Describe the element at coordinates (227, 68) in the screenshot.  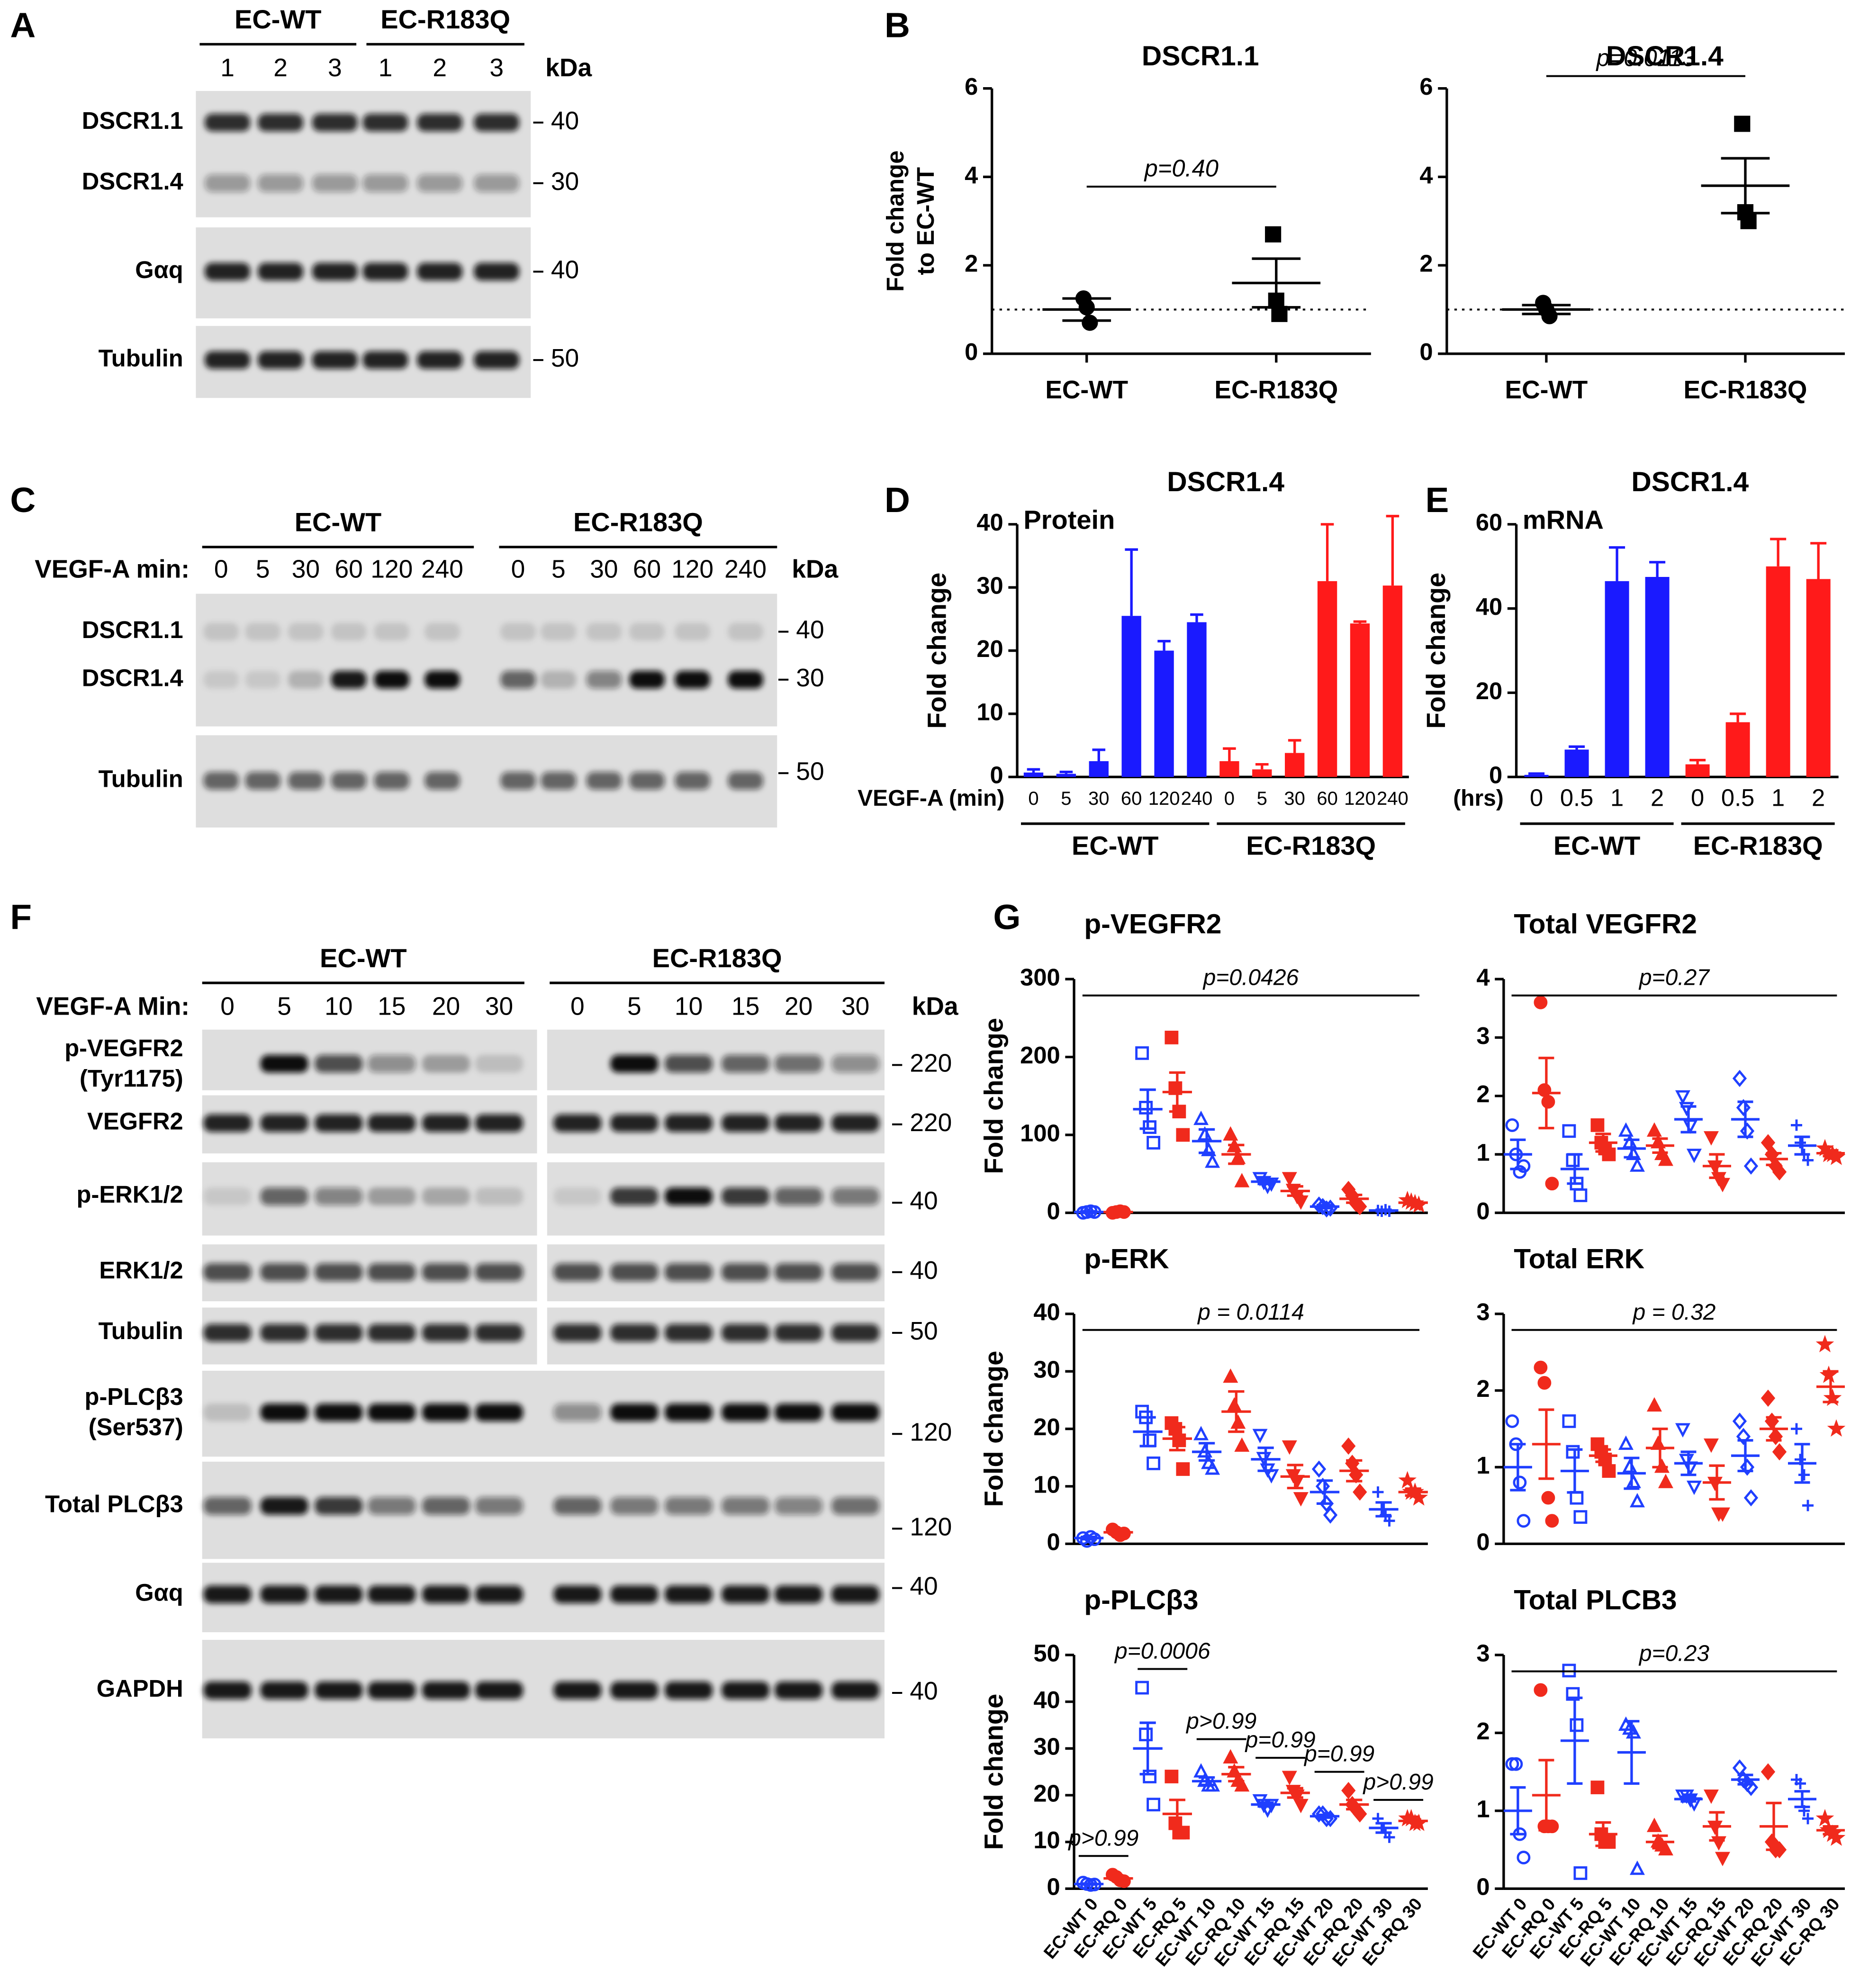
I see `lane-label: 1` at that location.